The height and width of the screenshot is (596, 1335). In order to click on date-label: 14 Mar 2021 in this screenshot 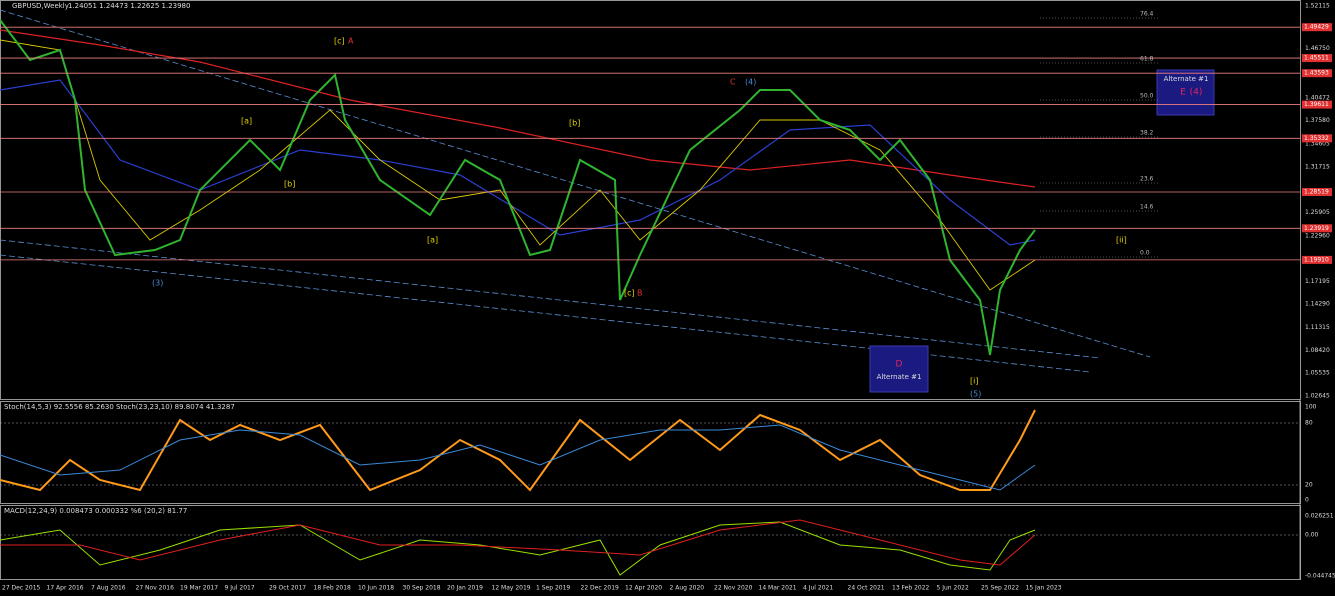, I will do `click(778, 588)`.